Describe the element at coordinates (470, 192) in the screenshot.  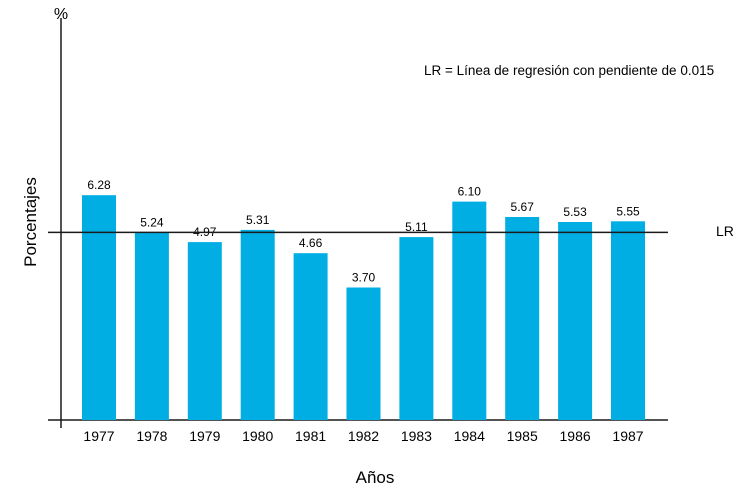
I see `data-label-1984: 6.10` at that location.